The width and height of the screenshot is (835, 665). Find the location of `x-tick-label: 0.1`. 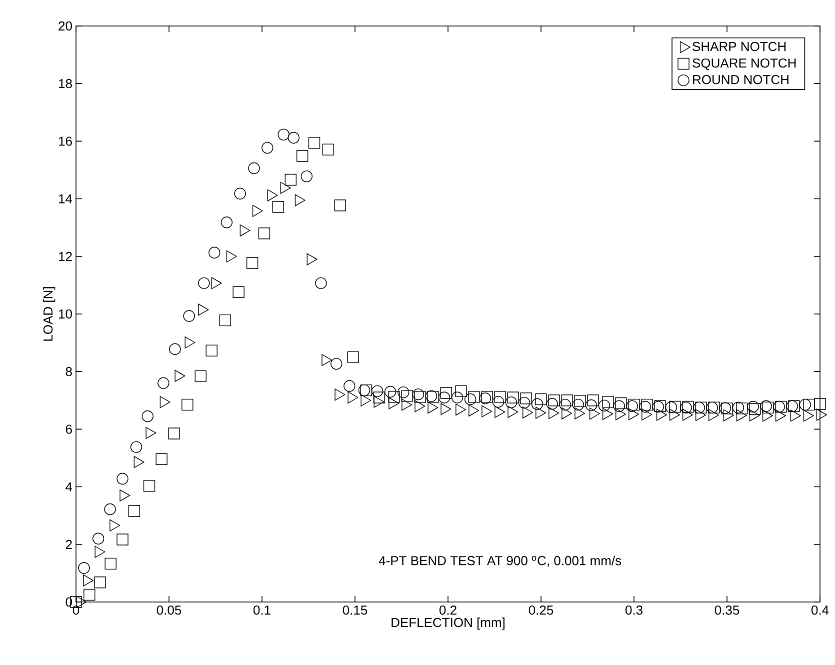

x-tick-label: 0.1 is located at coordinates (261, 610).